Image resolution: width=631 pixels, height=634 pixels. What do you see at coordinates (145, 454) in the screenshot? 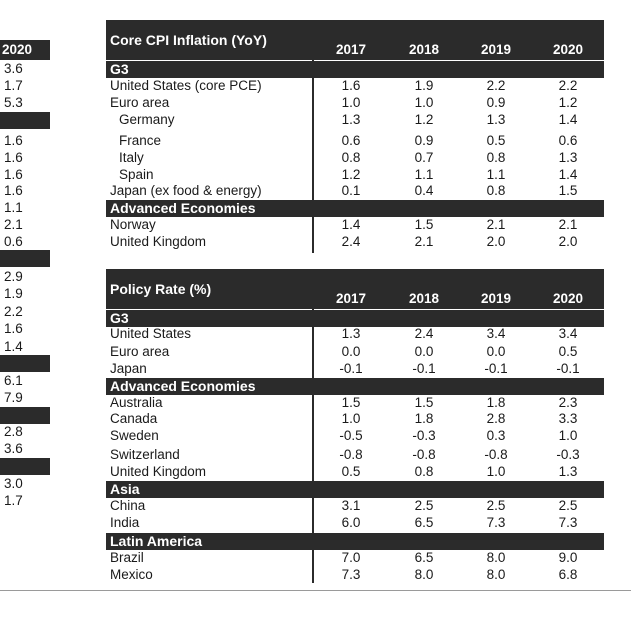
I see `policy-row-label: Switzerland` at bounding box center [145, 454].